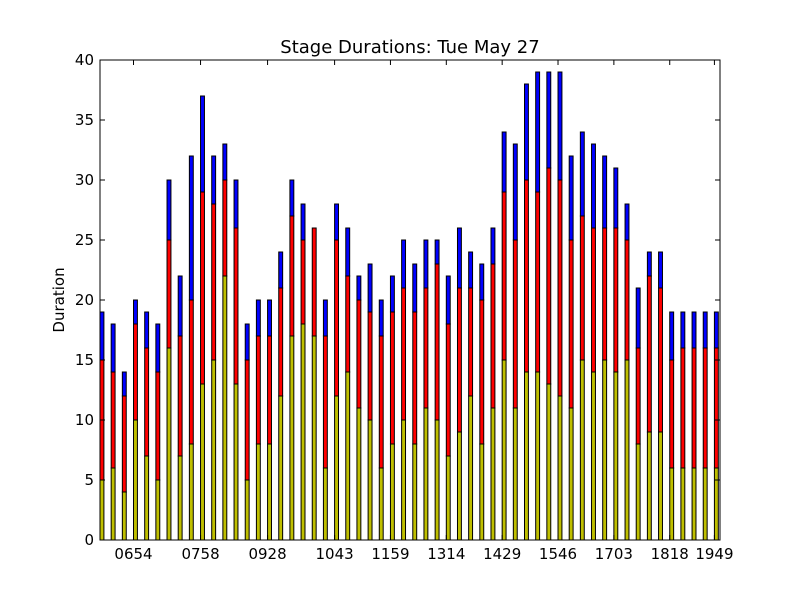 The width and height of the screenshot is (800, 600). Describe the element at coordinates (84, 120) in the screenshot. I see `y-tick-label: 35` at that location.